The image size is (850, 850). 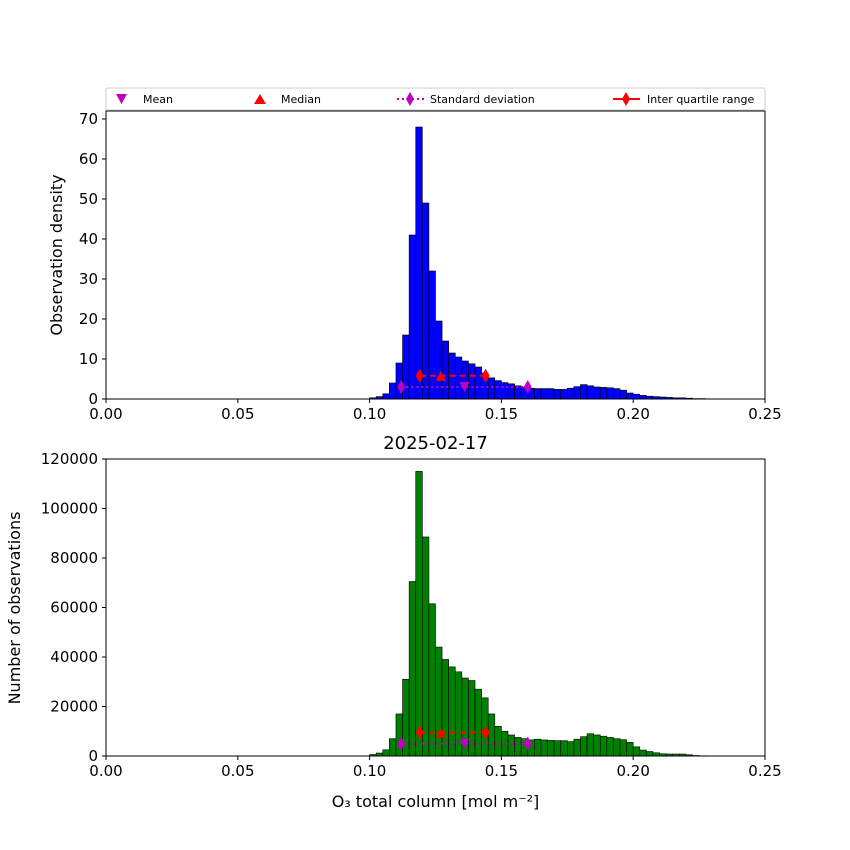 What do you see at coordinates (237, 414) in the screenshot?
I see `density-x-tick-label: 0.05` at bounding box center [237, 414].